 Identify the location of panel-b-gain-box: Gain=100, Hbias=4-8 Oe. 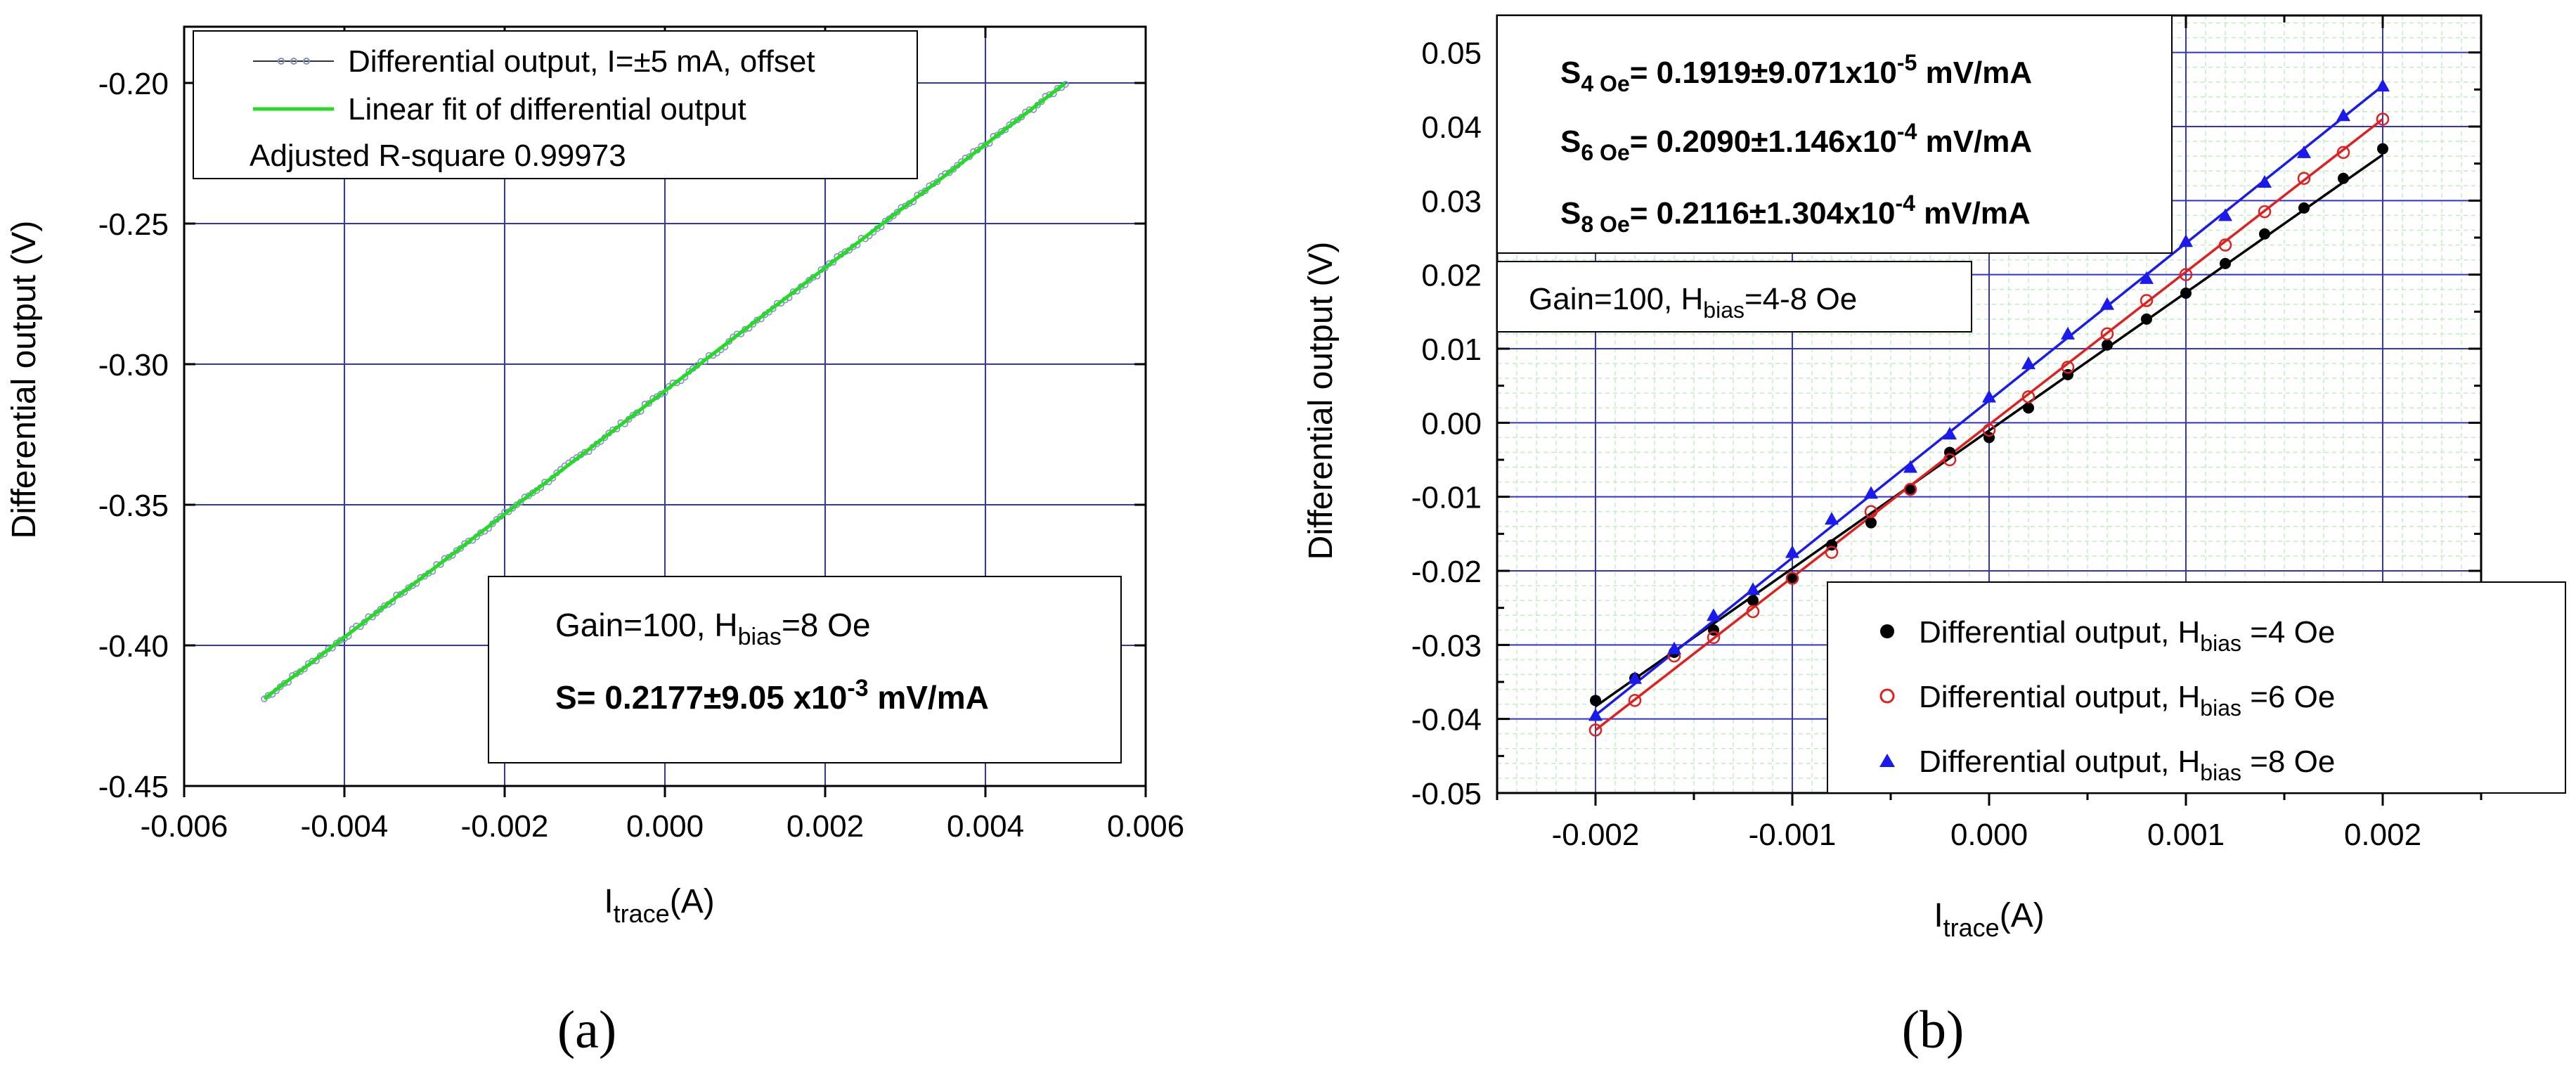
(1734, 297).